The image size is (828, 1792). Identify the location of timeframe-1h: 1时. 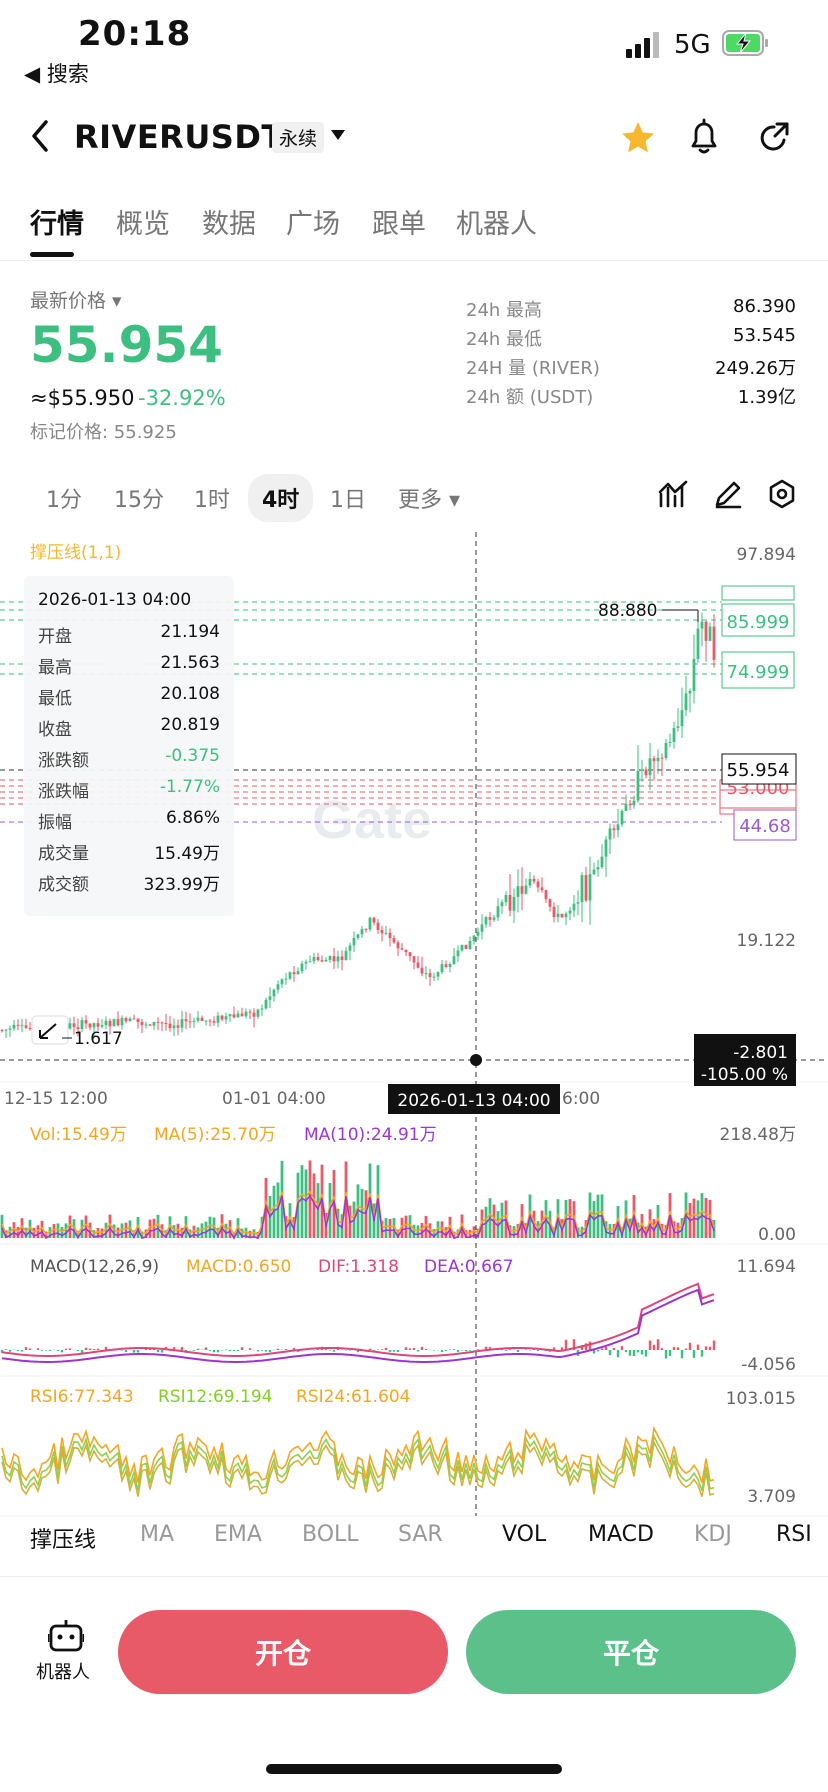
(212, 500).